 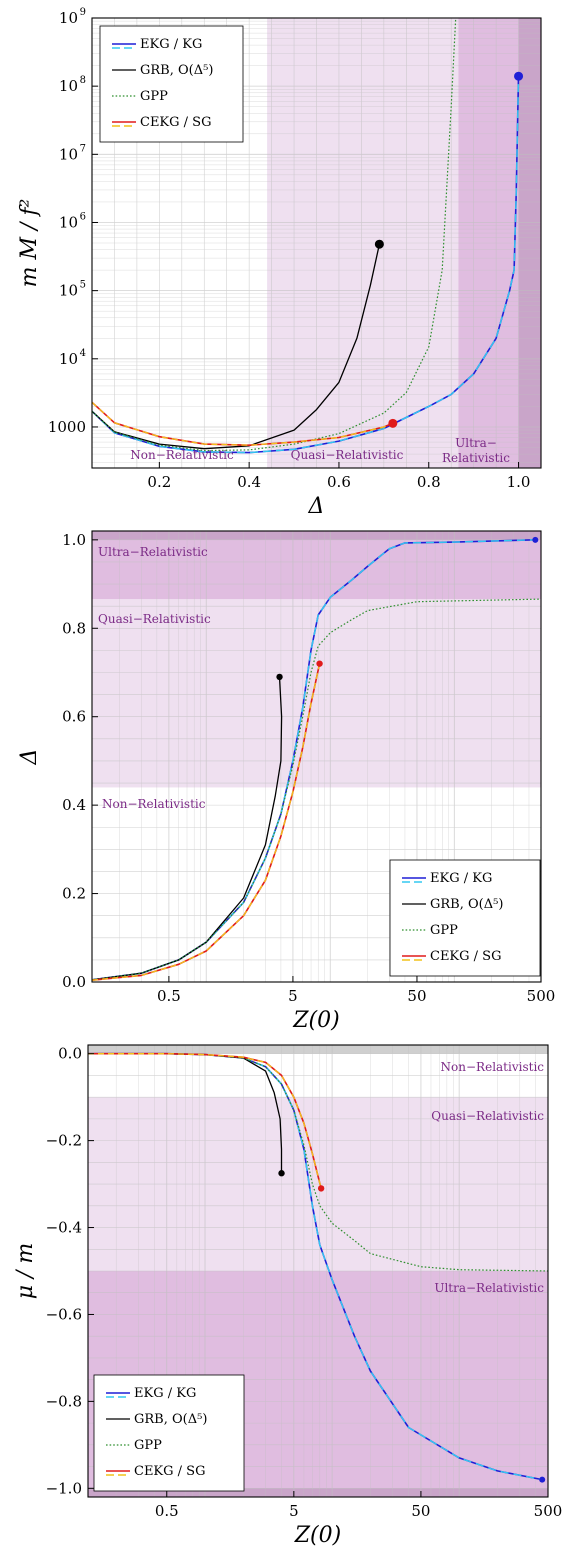 I want to click on y-axis-label: μ / m, so click(x=25, y=1271).